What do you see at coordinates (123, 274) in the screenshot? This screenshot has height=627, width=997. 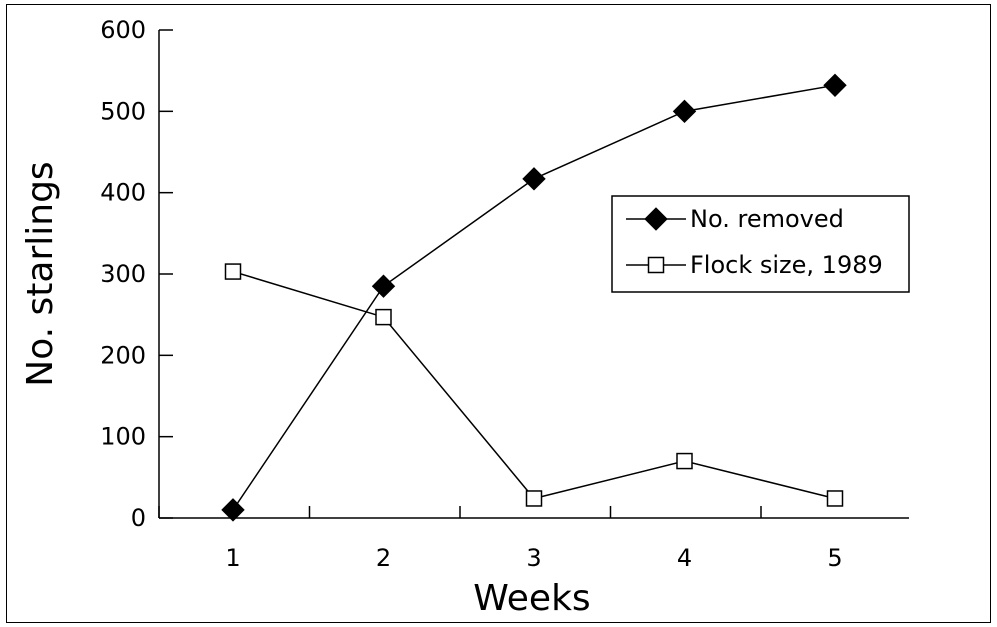 I see `y-tick-label: 300` at bounding box center [123, 274].